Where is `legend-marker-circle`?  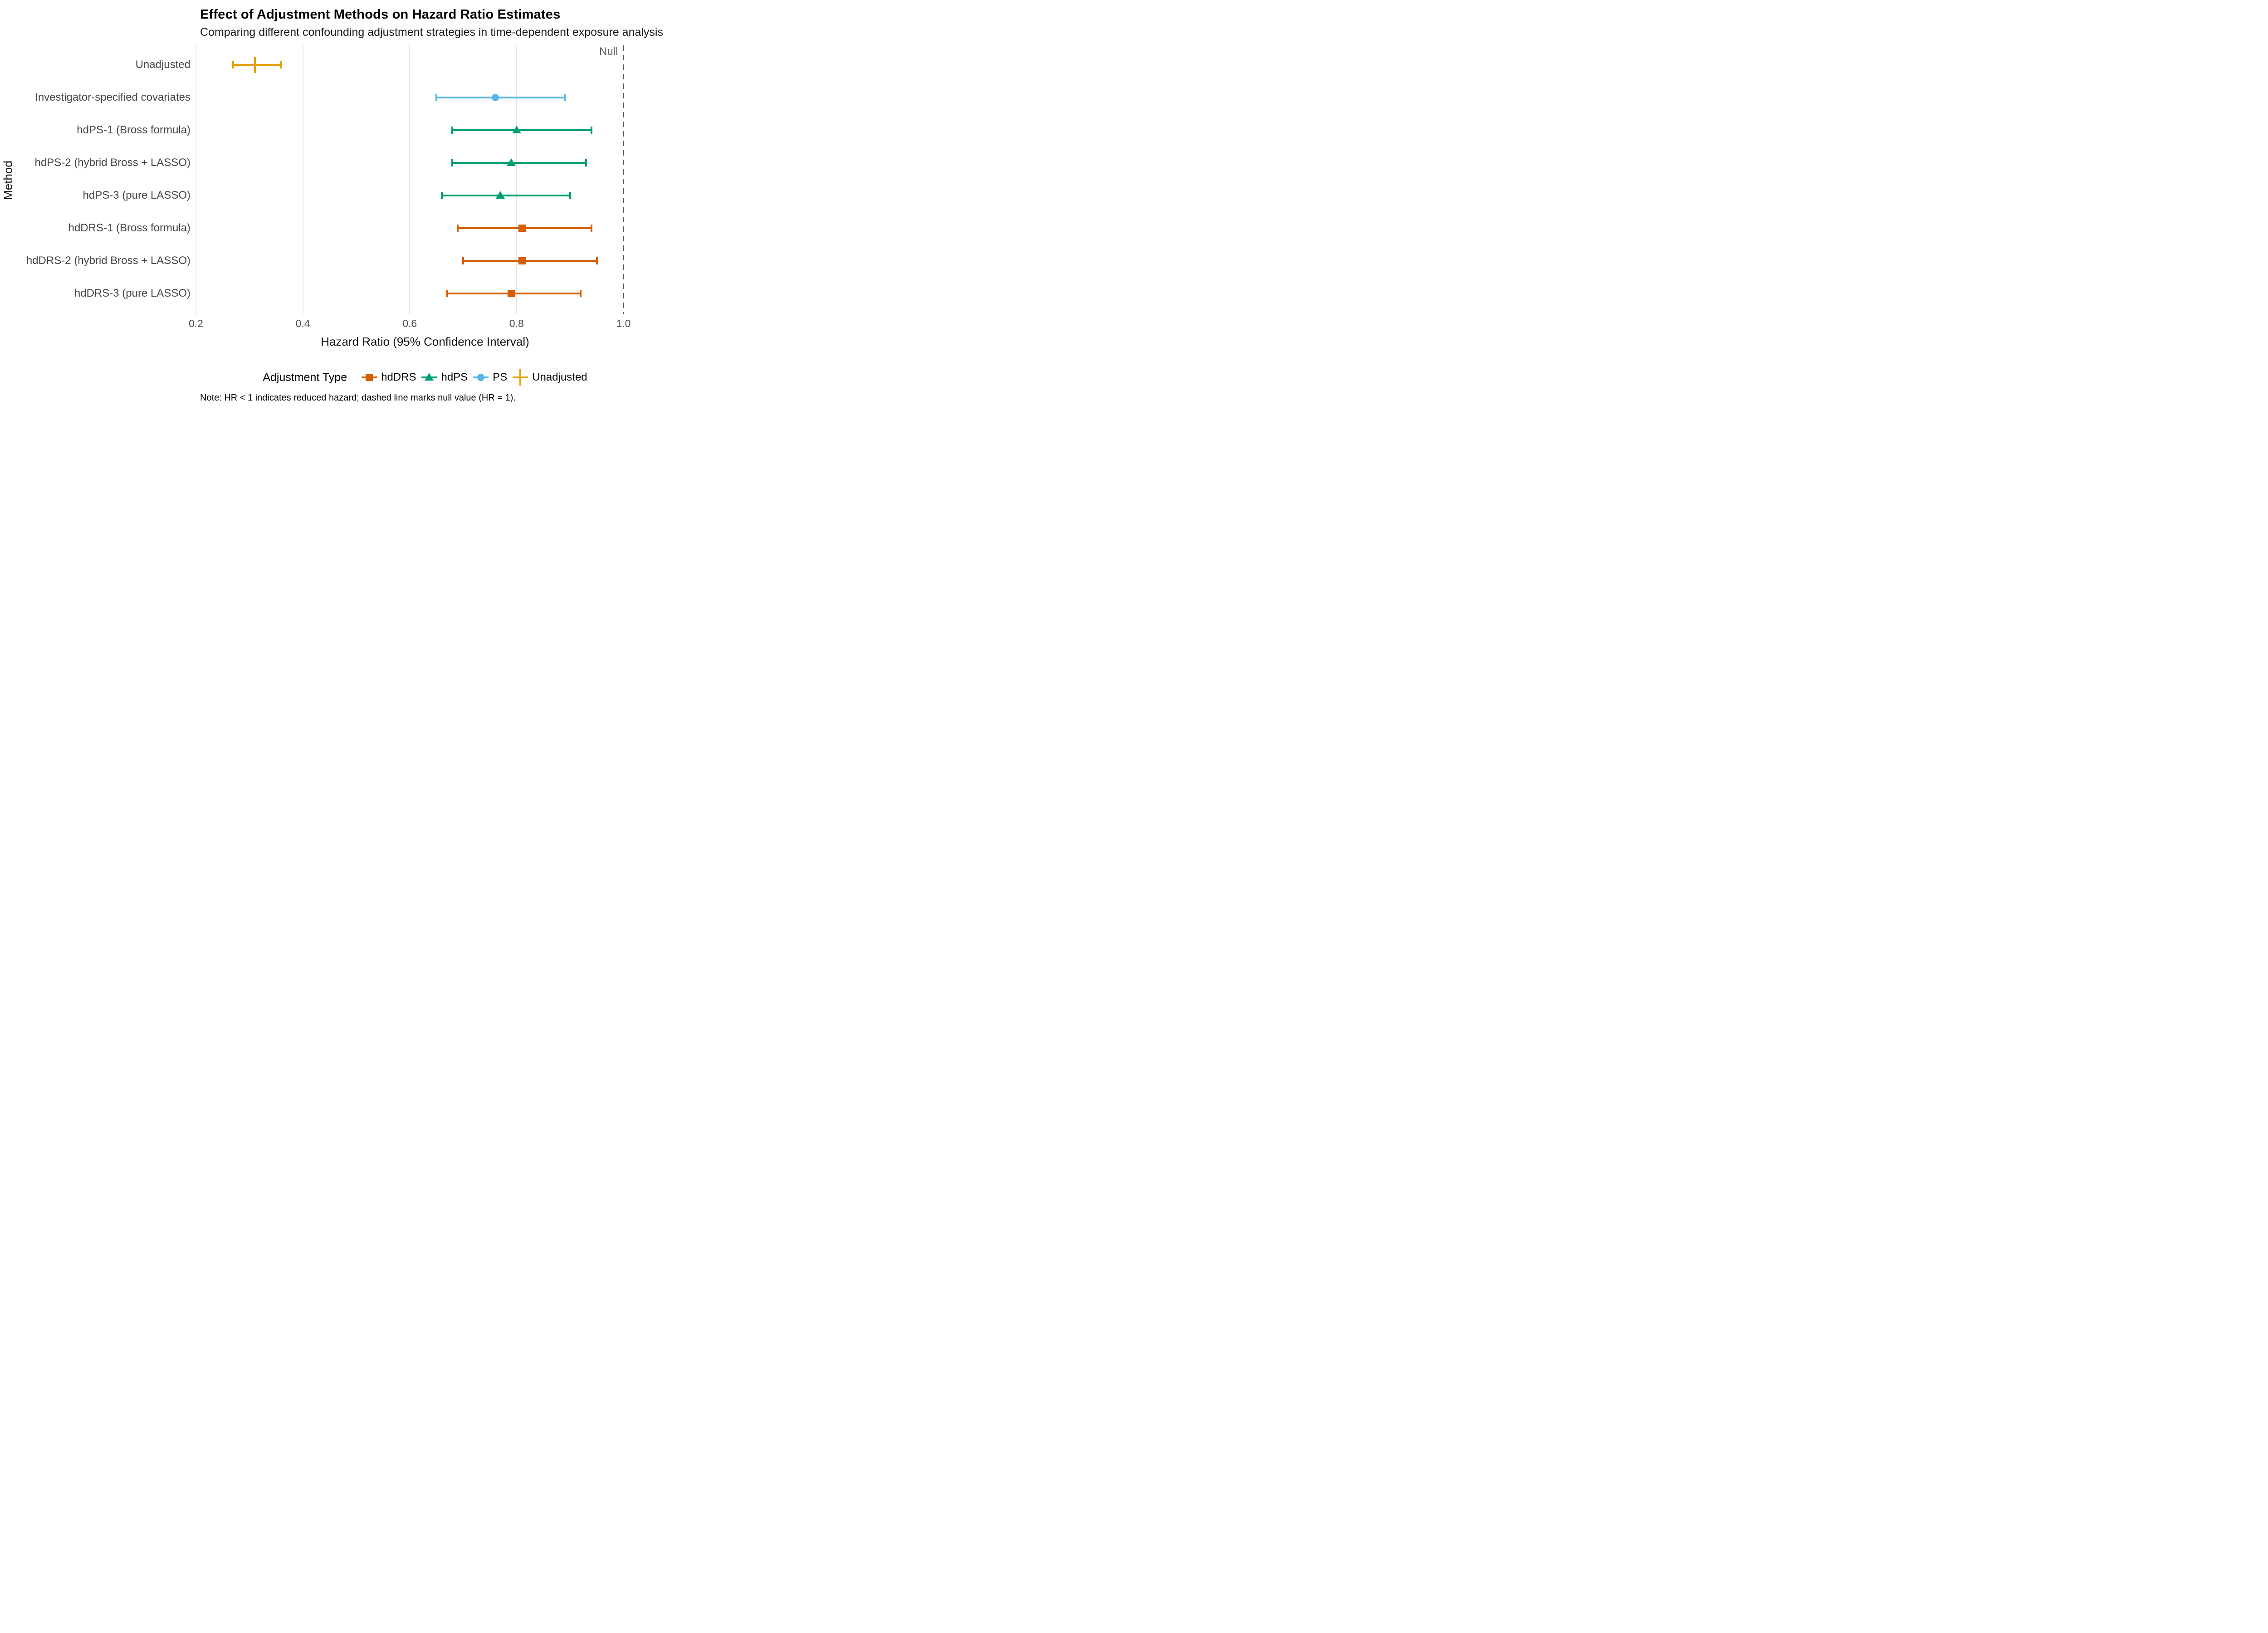 legend-marker-circle is located at coordinates (481, 377).